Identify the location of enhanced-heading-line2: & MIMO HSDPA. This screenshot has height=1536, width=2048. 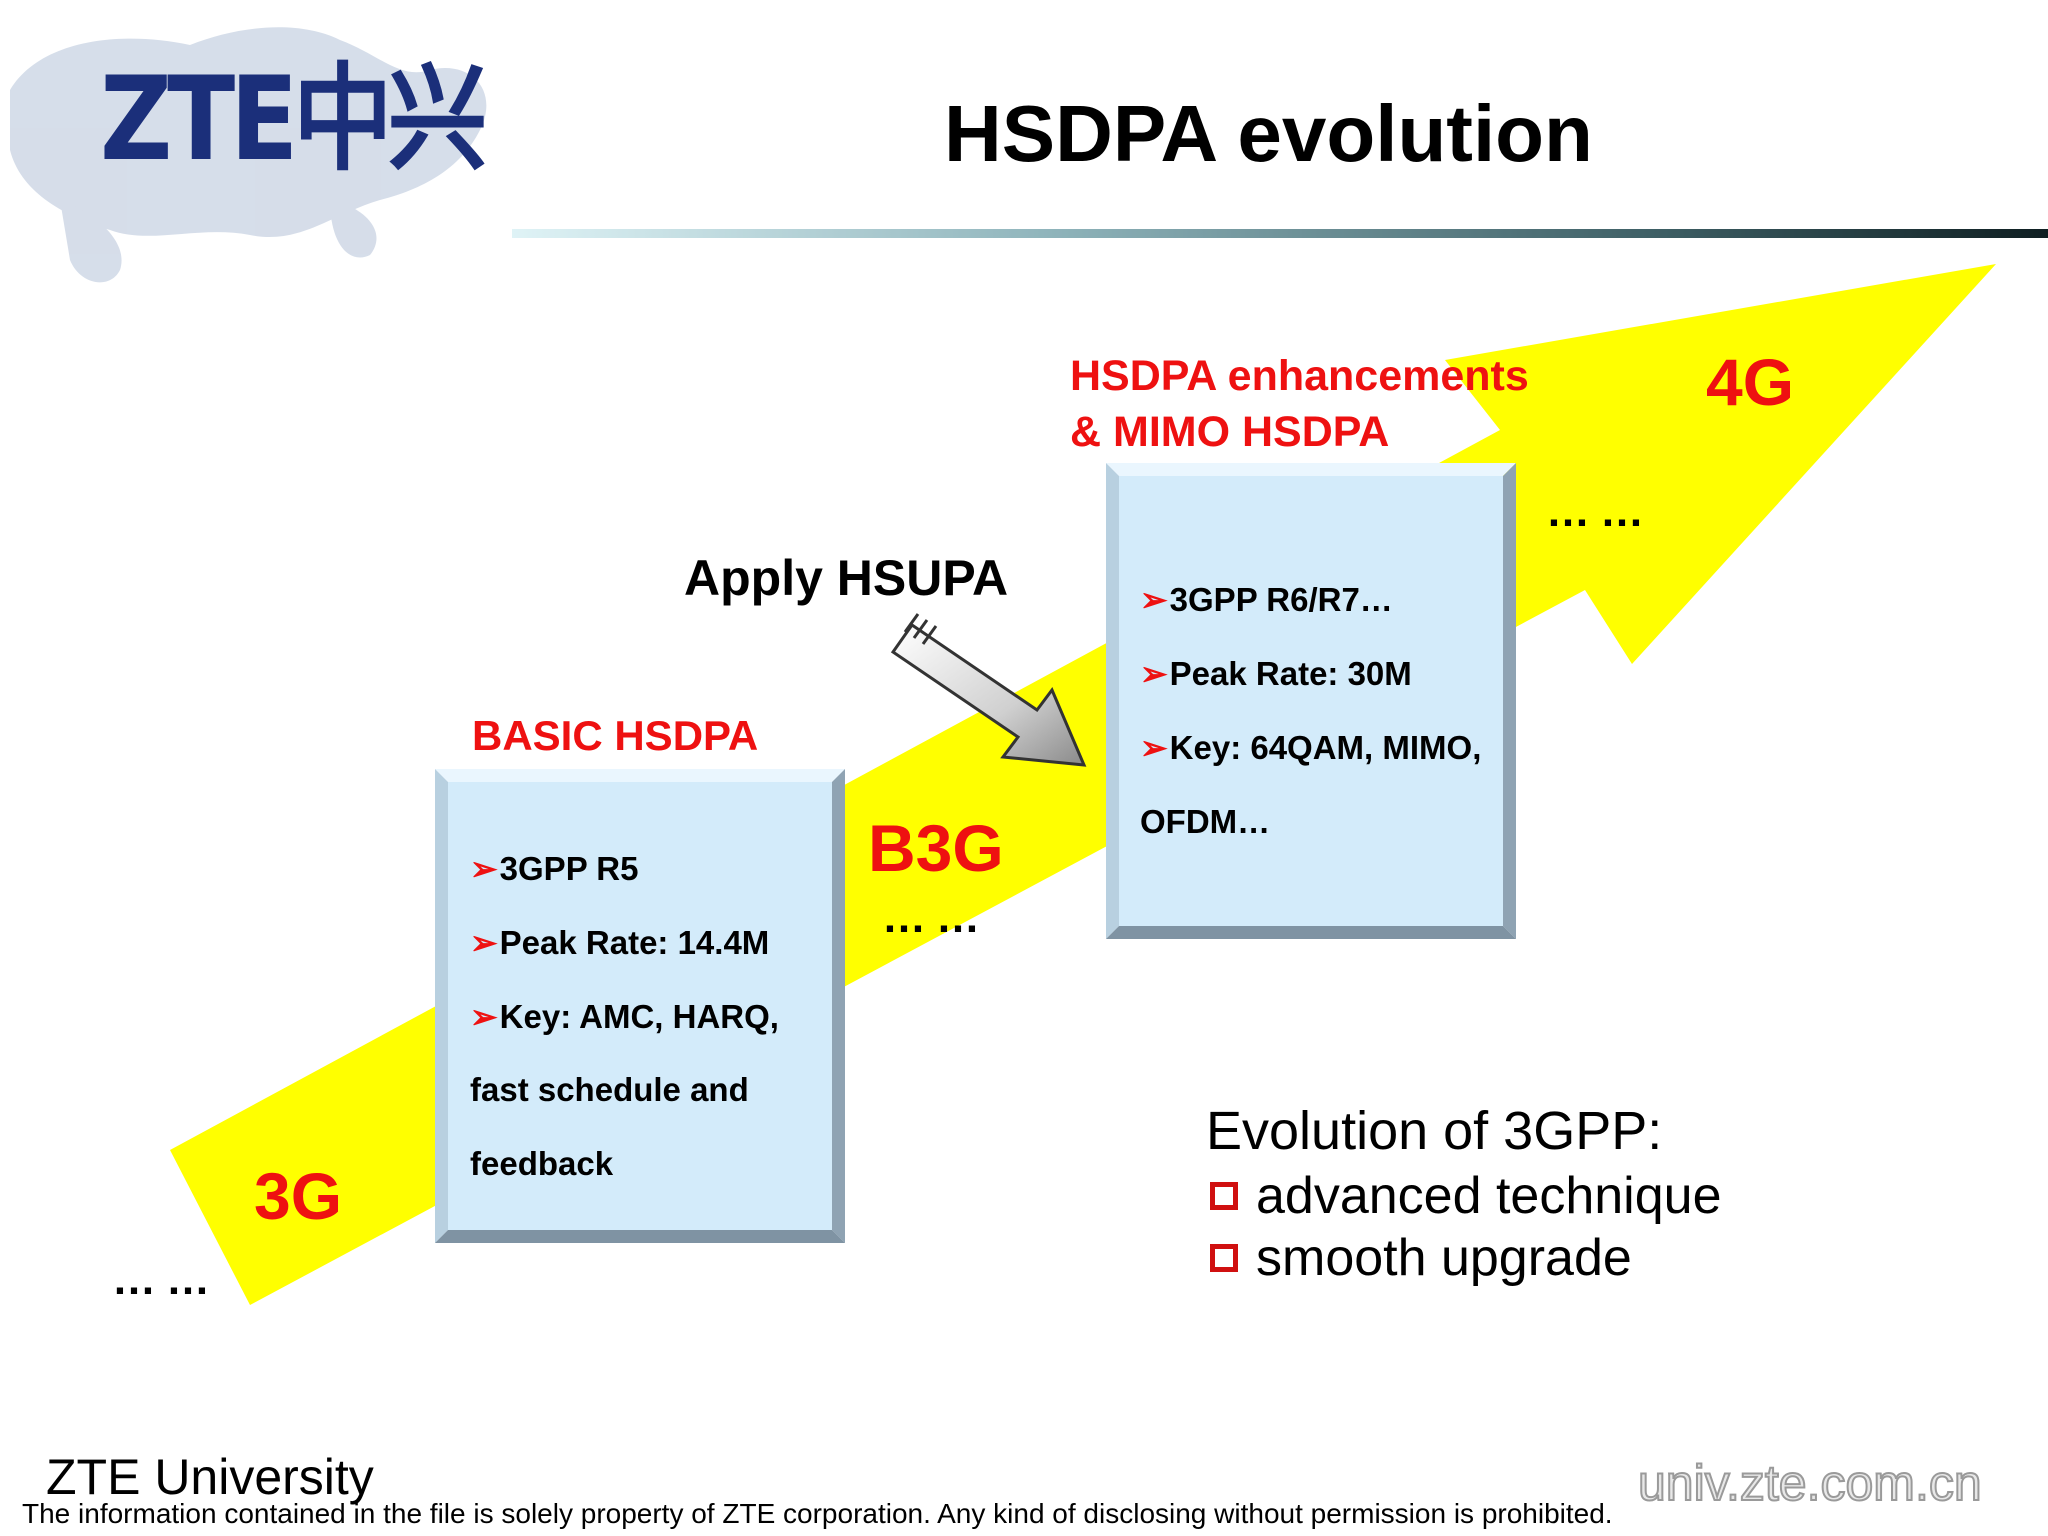
(1230, 432).